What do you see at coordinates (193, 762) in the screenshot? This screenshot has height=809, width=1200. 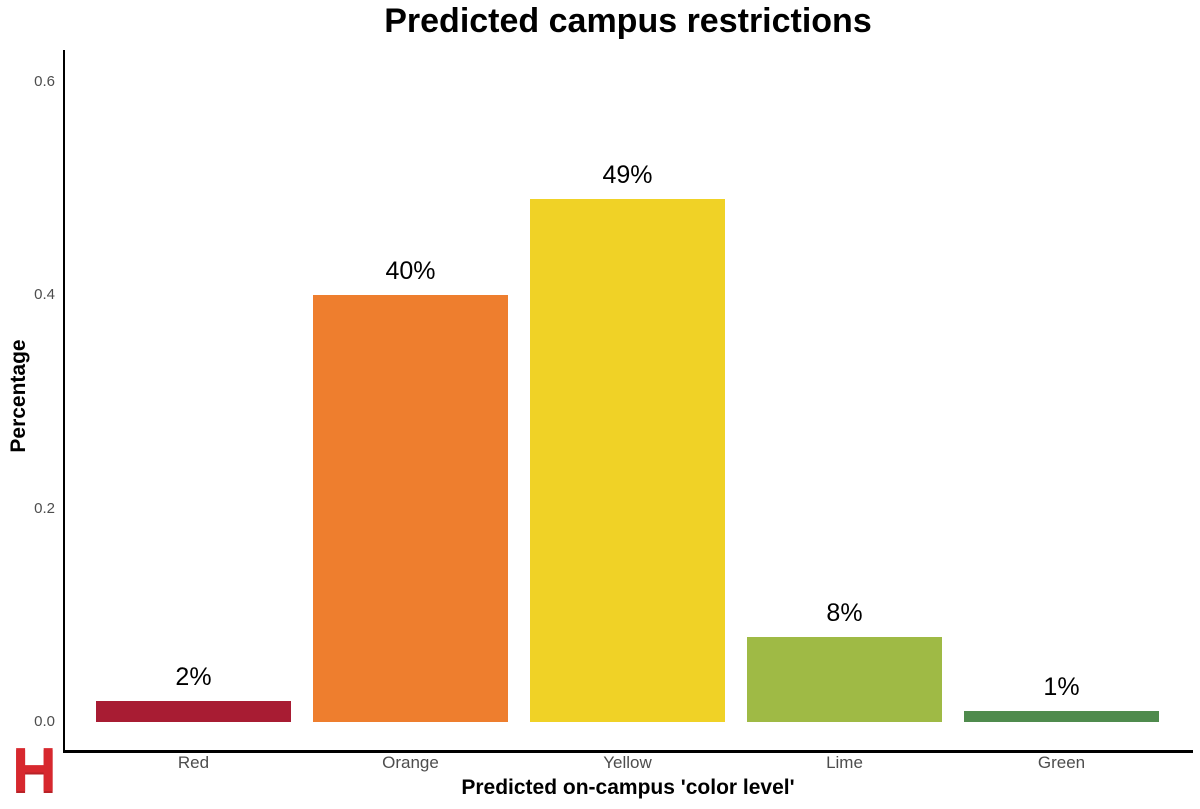 I see `x-tick-label: Red` at bounding box center [193, 762].